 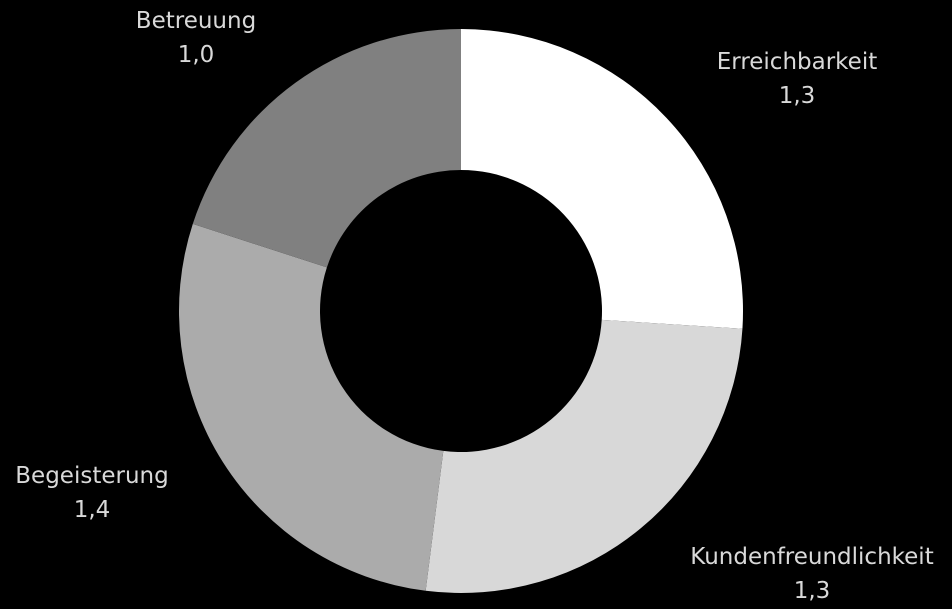 I want to click on slice-label-erreichbarkeit: Erreichbarkeit, so click(x=797, y=62).